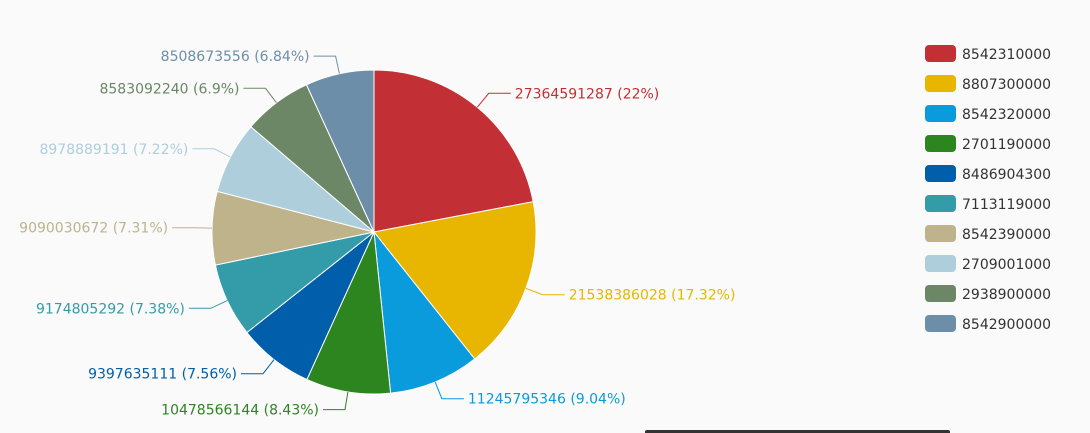  I want to click on legend-label: 8542310000, so click(1006, 55).